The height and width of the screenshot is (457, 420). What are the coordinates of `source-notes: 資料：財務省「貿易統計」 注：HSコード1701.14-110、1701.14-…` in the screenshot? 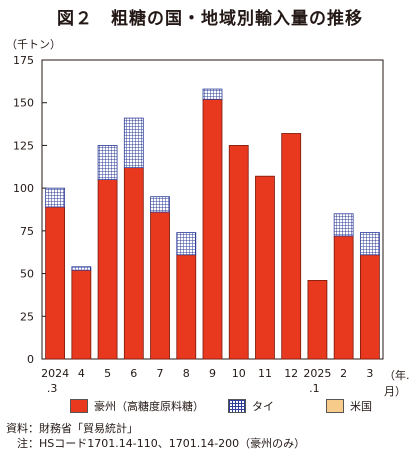 It's located at (155, 436).